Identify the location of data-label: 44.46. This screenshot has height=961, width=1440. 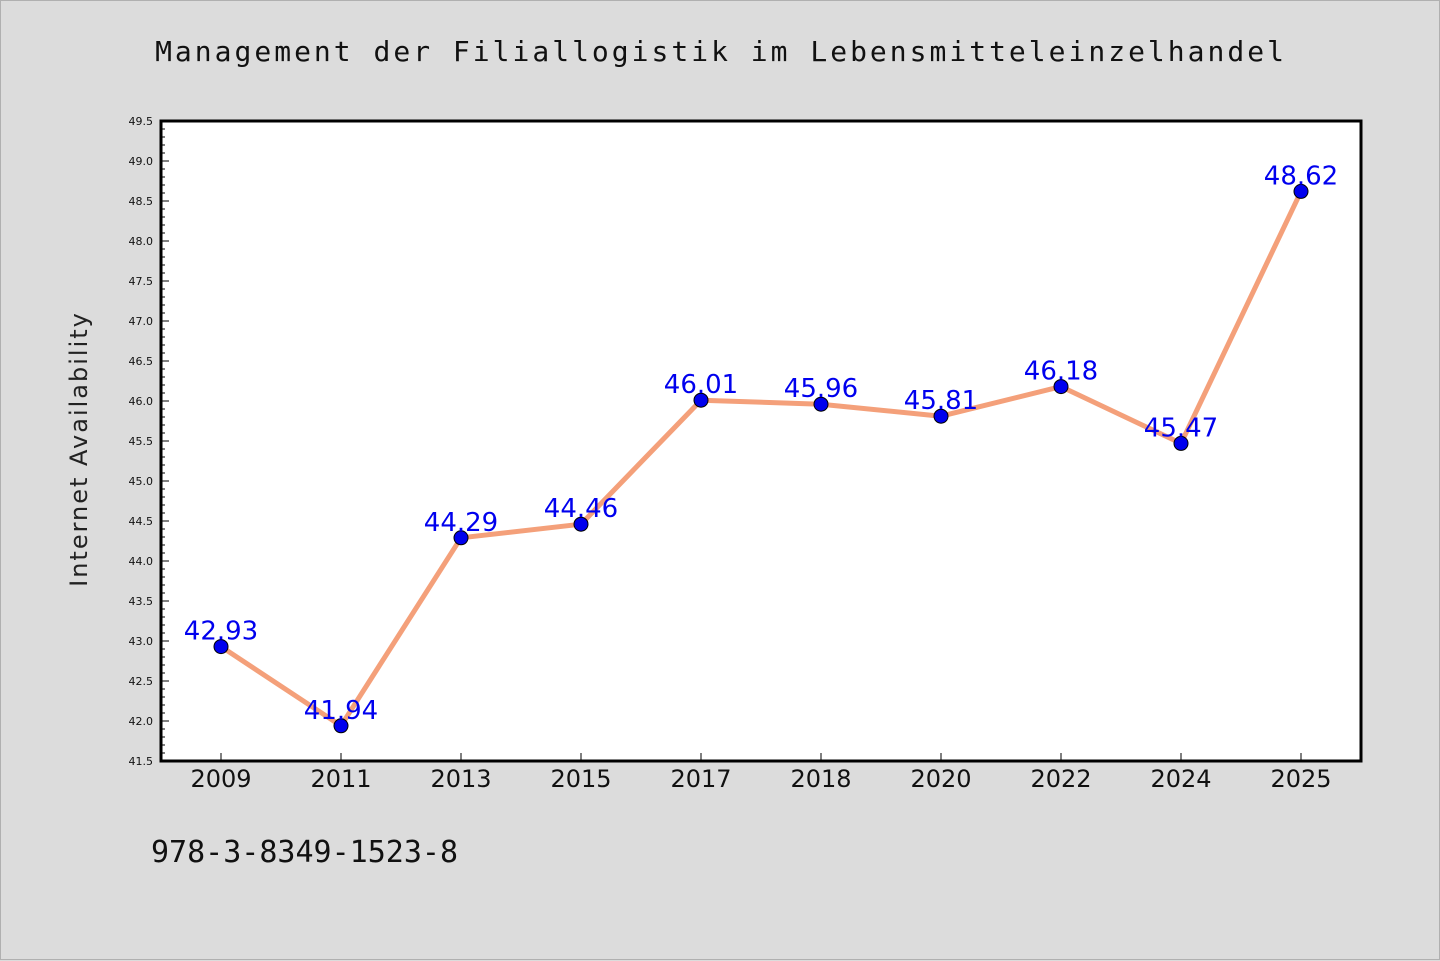
(581, 509).